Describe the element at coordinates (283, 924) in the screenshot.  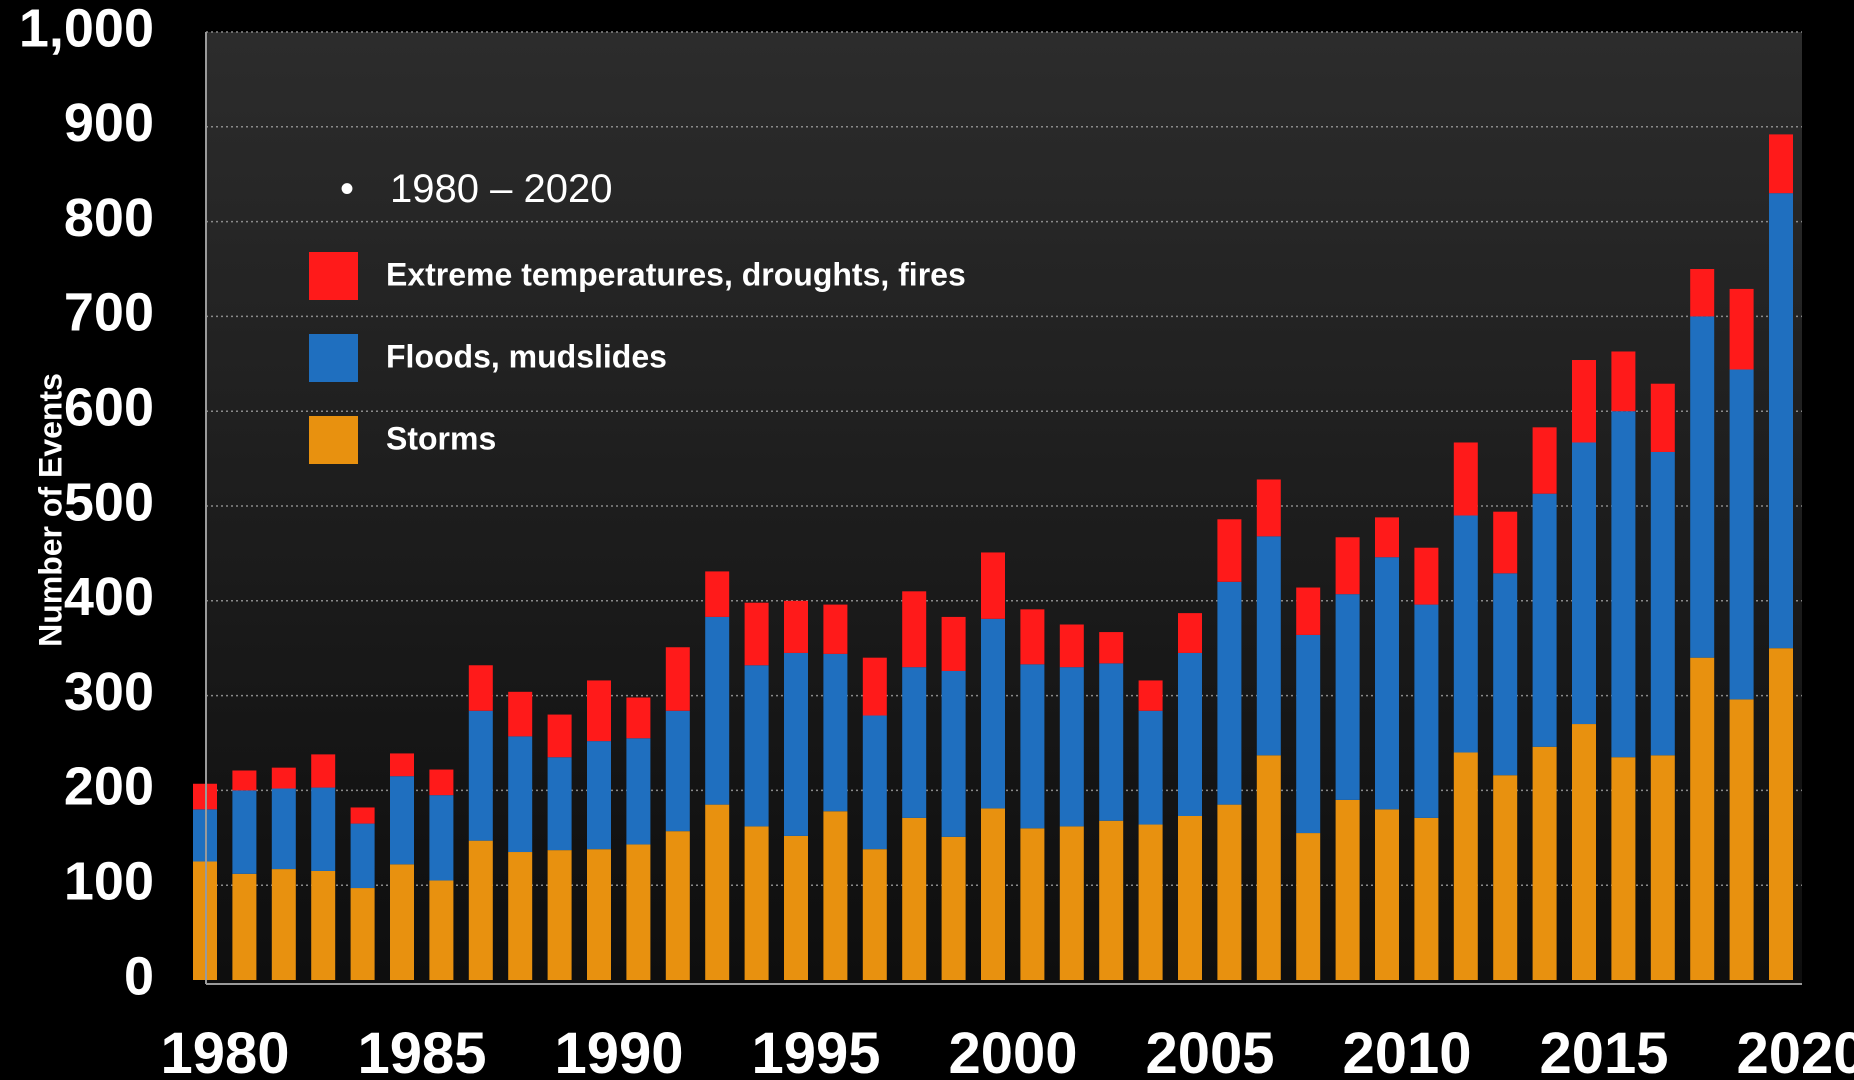
I see `bar-storms-1982` at that location.